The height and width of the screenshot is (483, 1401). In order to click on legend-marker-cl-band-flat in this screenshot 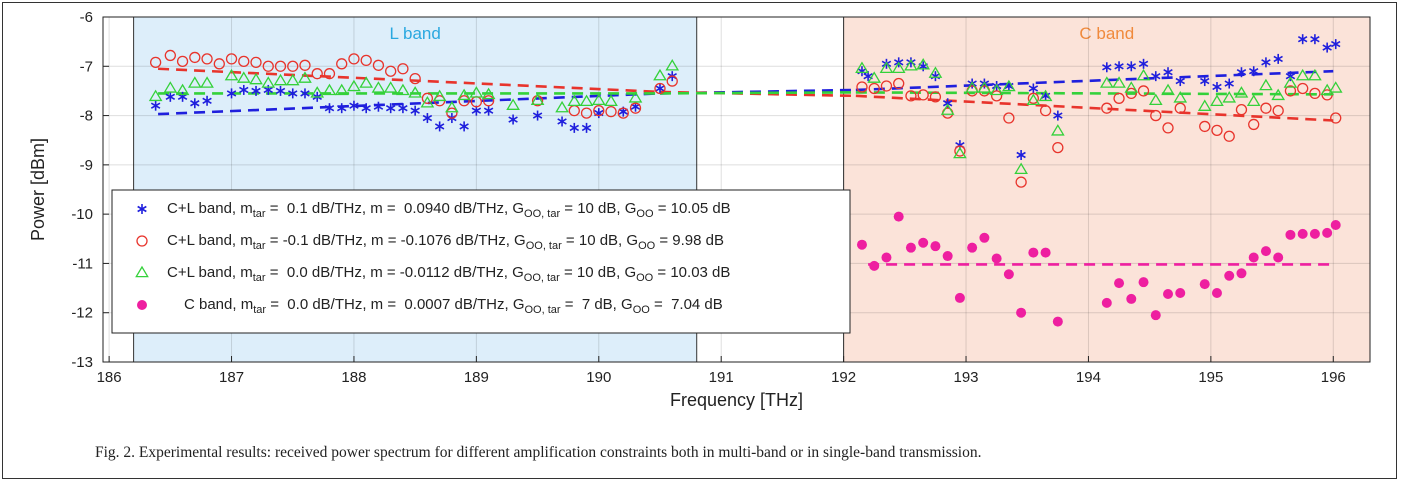, I will do `click(142, 271)`.